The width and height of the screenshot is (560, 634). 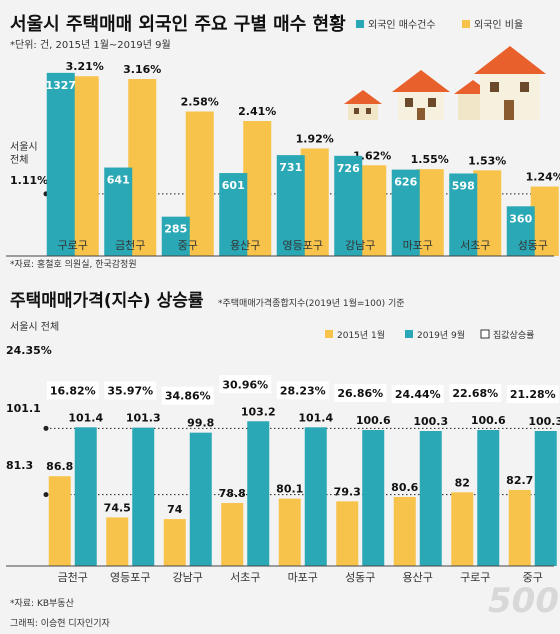 I want to click on bar-count-label: 726, so click(x=348, y=168).